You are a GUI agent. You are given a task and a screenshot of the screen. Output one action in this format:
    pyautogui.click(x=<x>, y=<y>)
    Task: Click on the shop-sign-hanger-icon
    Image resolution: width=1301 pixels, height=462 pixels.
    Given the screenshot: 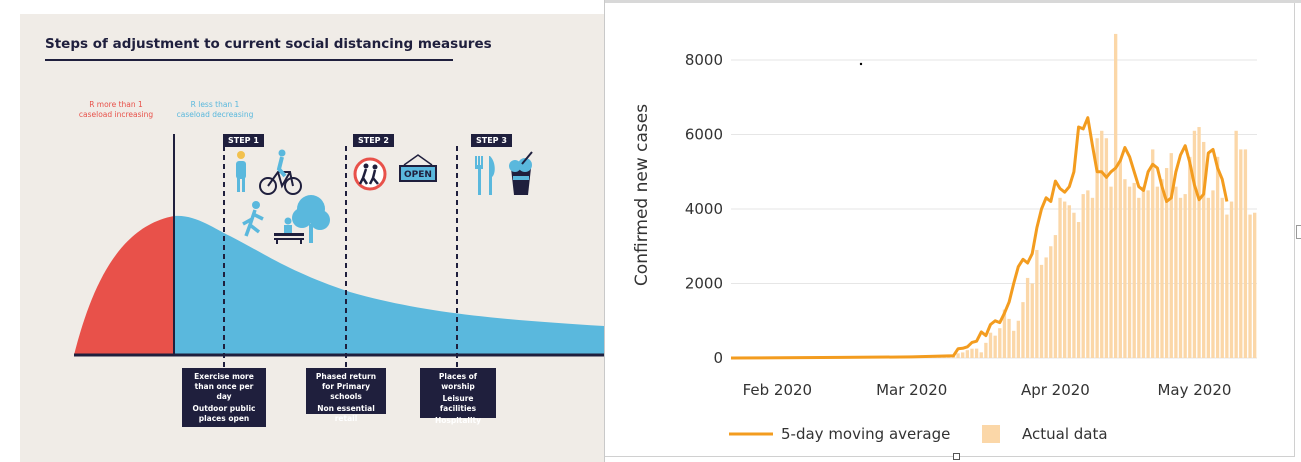 What is the action you would take?
    pyautogui.click(x=418, y=160)
    